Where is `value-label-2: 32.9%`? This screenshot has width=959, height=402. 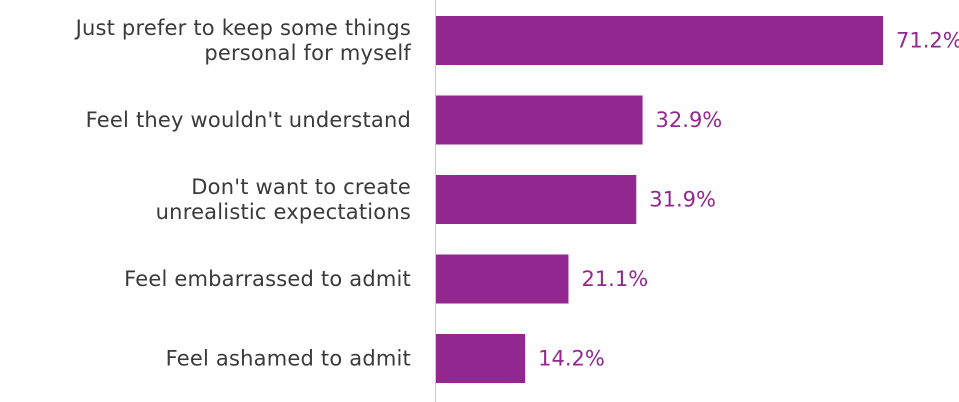
value-label-2: 32.9% is located at coordinates (689, 120).